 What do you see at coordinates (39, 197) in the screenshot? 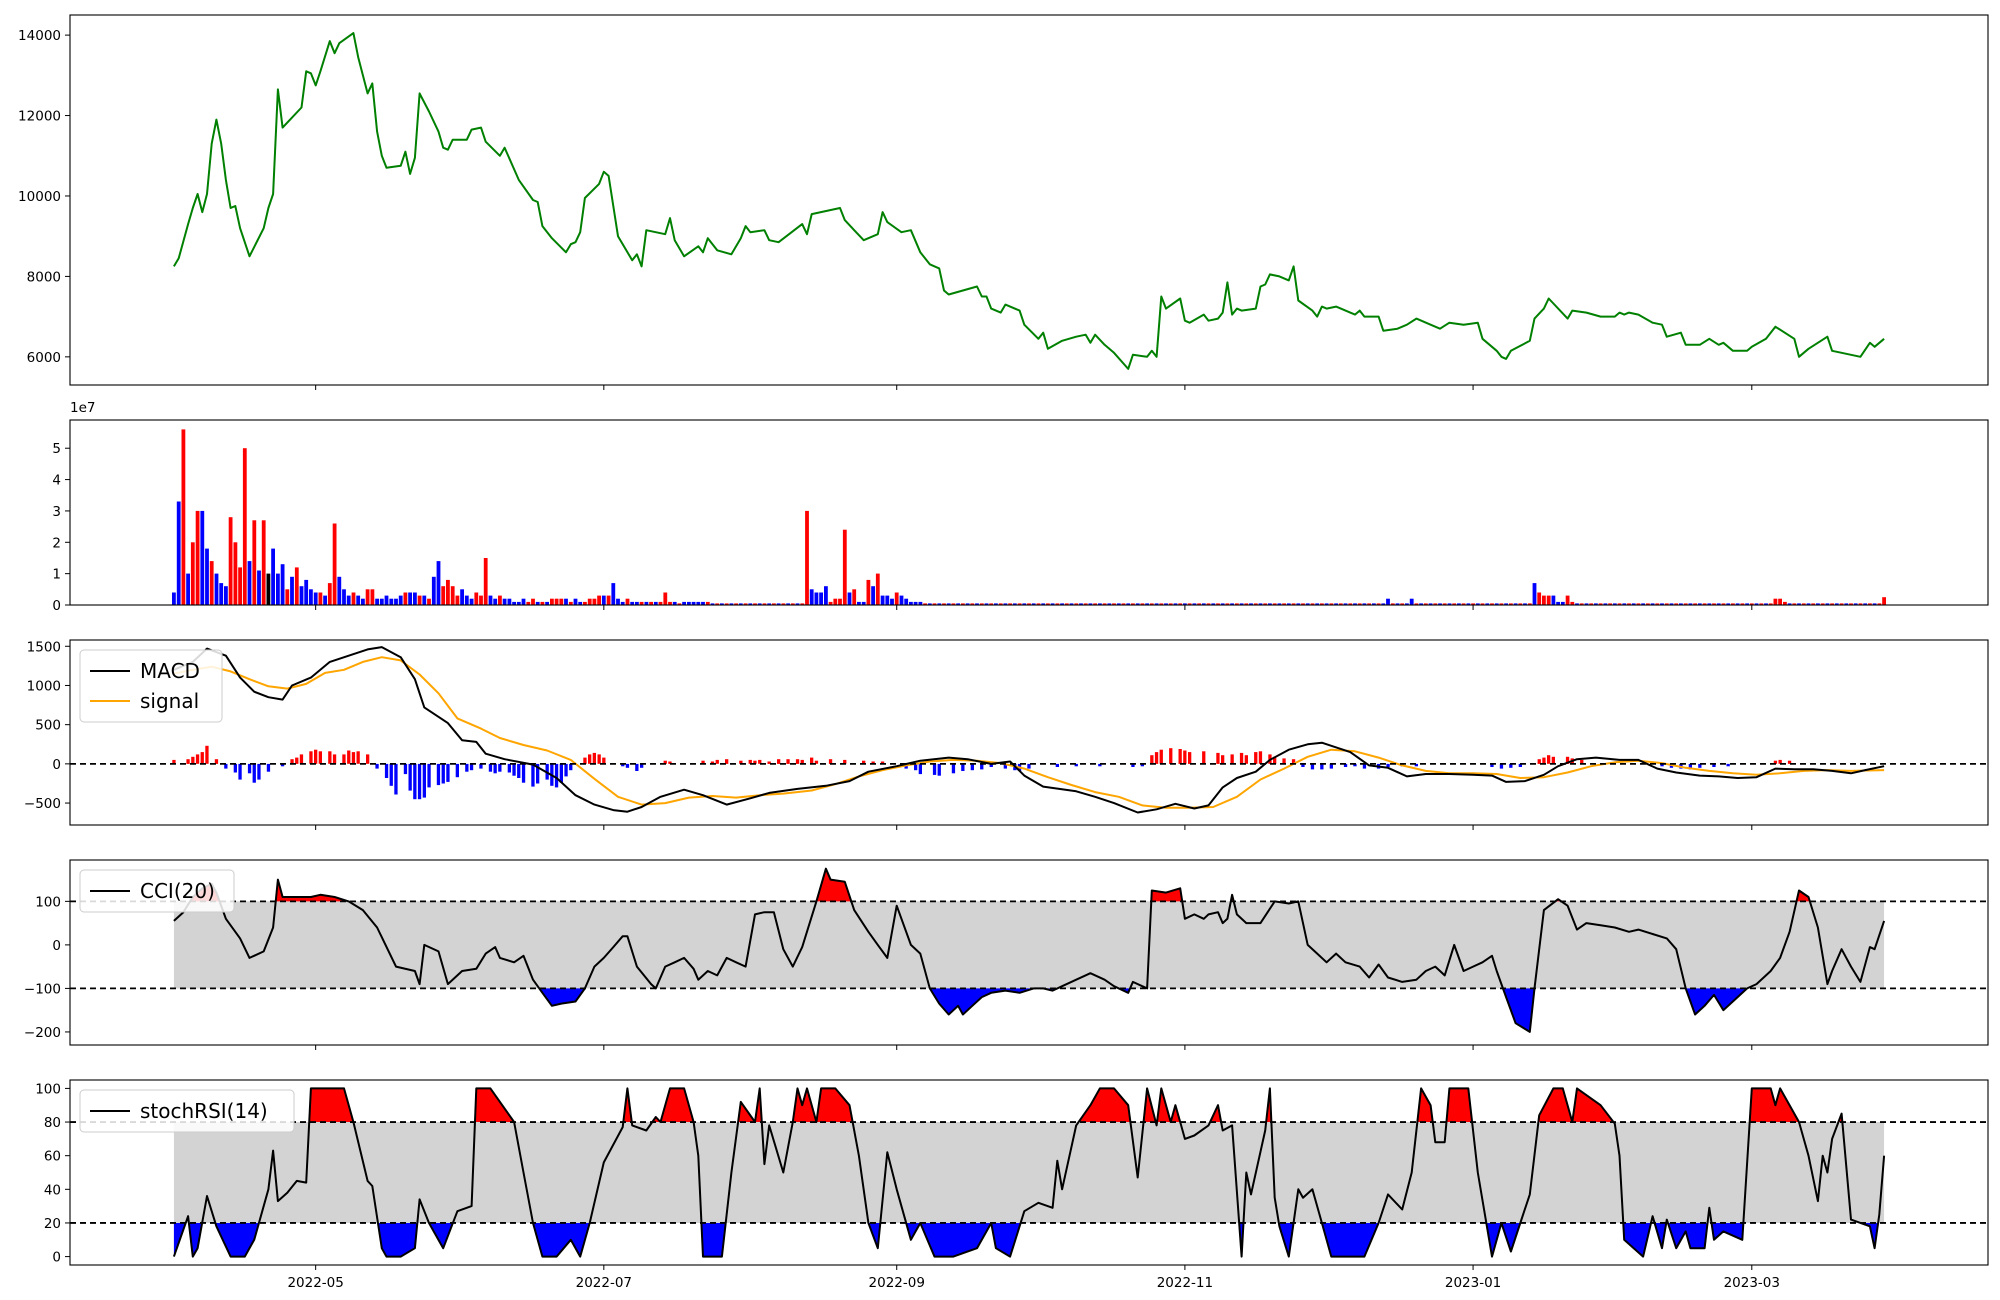
I see `price-y-tick-label: 10000` at bounding box center [39, 197].